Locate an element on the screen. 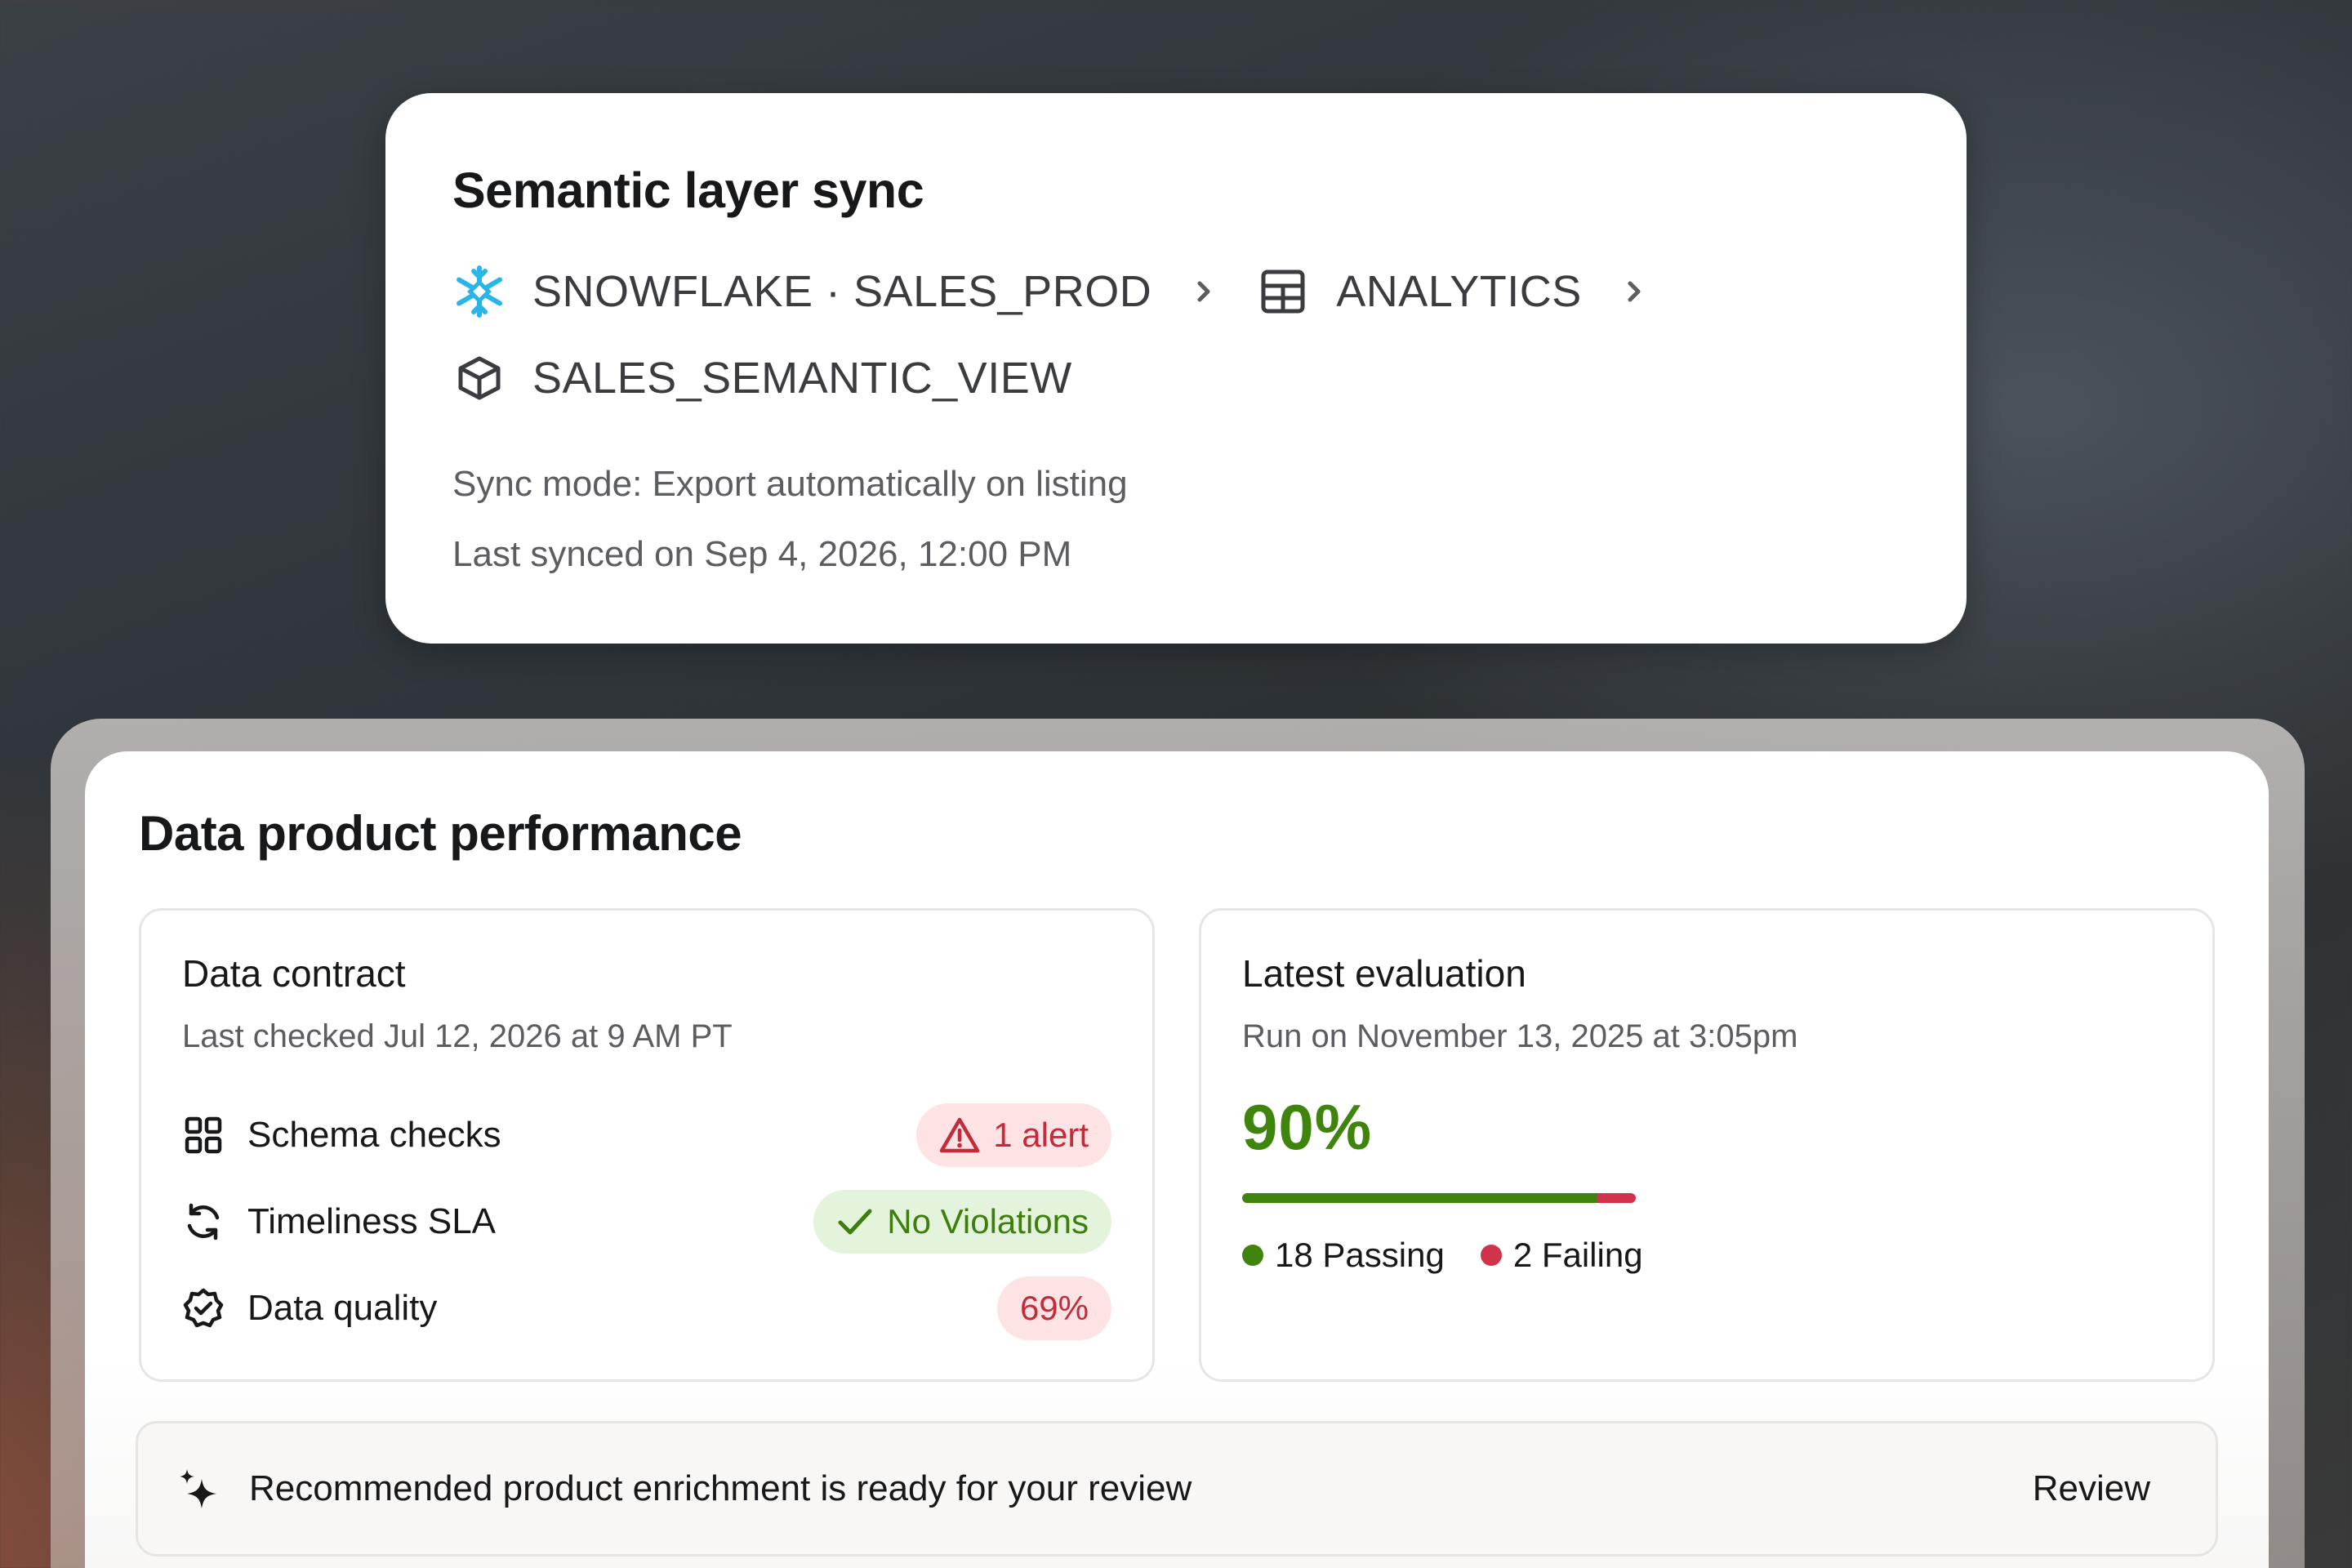 This screenshot has height=1568, width=2352. passing-segment is located at coordinates (1419, 1198).